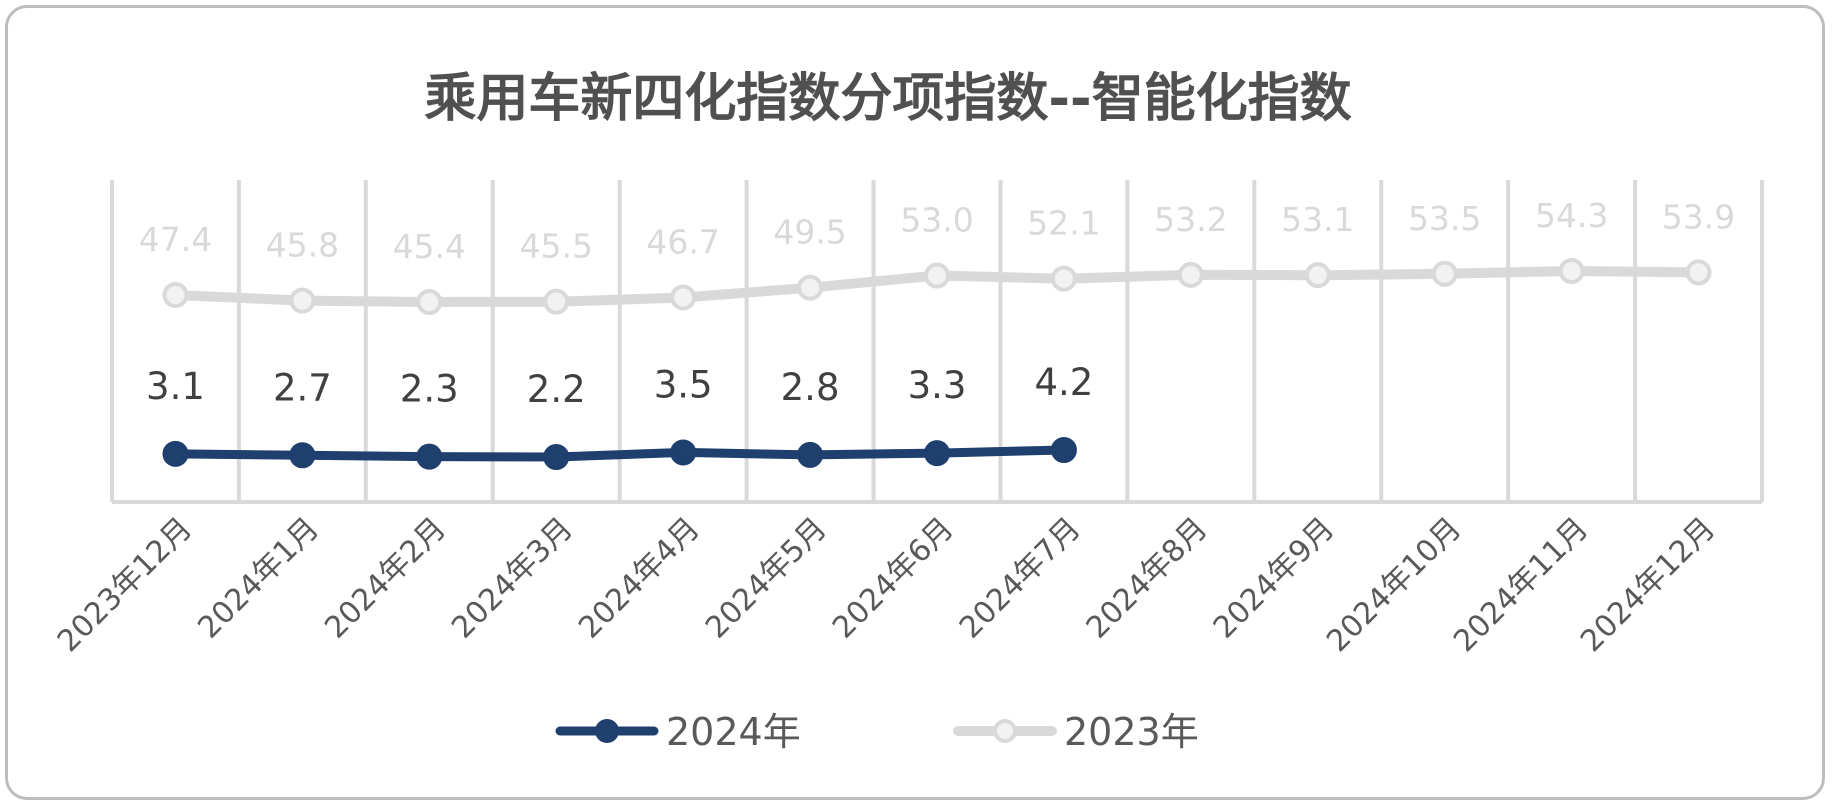 This screenshot has width=1835, height=808. What do you see at coordinates (175, 239) in the screenshot?
I see `data-label-2023: 47.4` at bounding box center [175, 239].